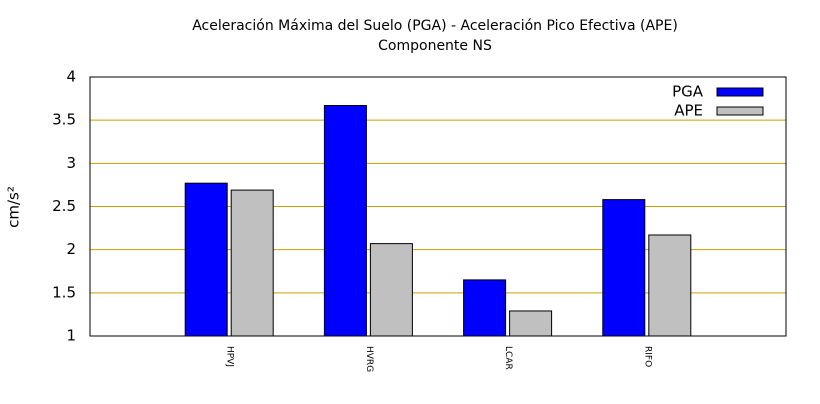  Describe the element at coordinates (71, 77) in the screenshot. I see `y-tick-label: 4` at that location.